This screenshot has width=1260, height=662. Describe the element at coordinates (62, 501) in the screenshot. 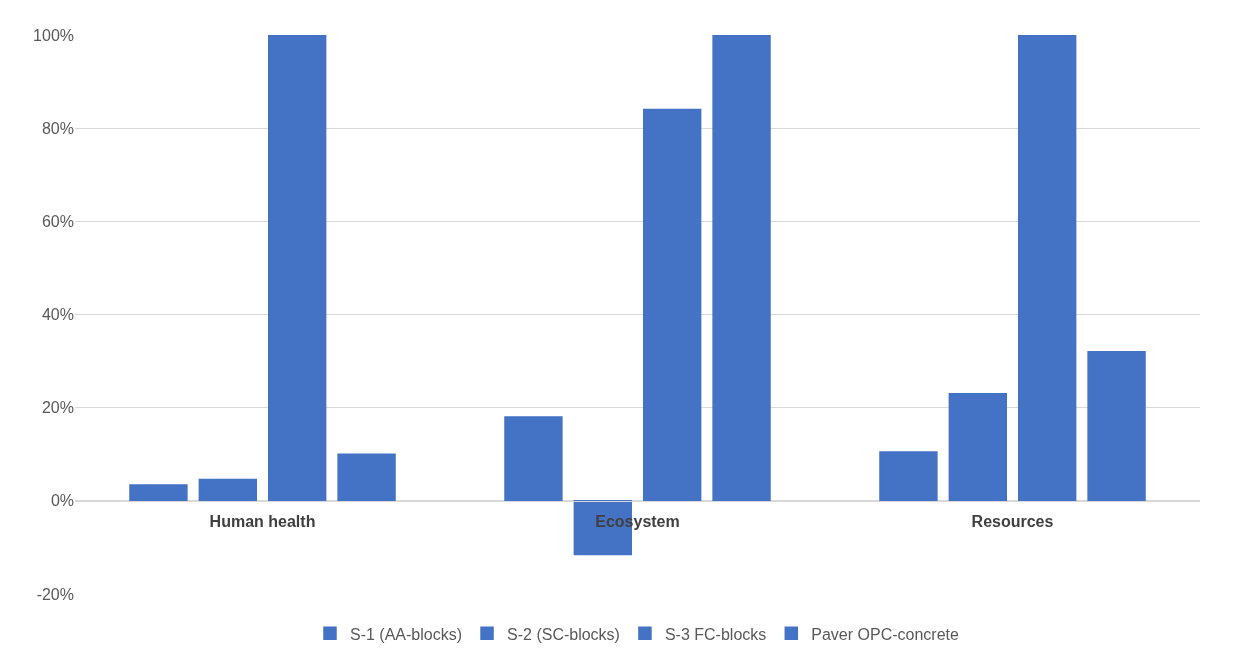

I see `y-tick-label: 0%` at that location.